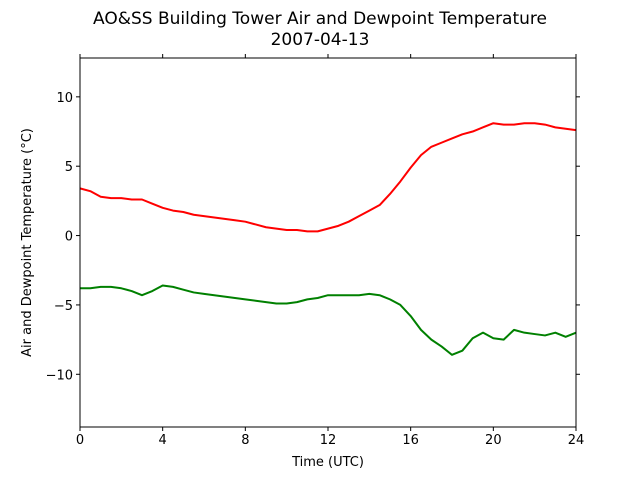 The image size is (640, 480). What do you see at coordinates (320, 40) in the screenshot?
I see `chart-subtitle: 2007-04-13` at bounding box center [320, 40].